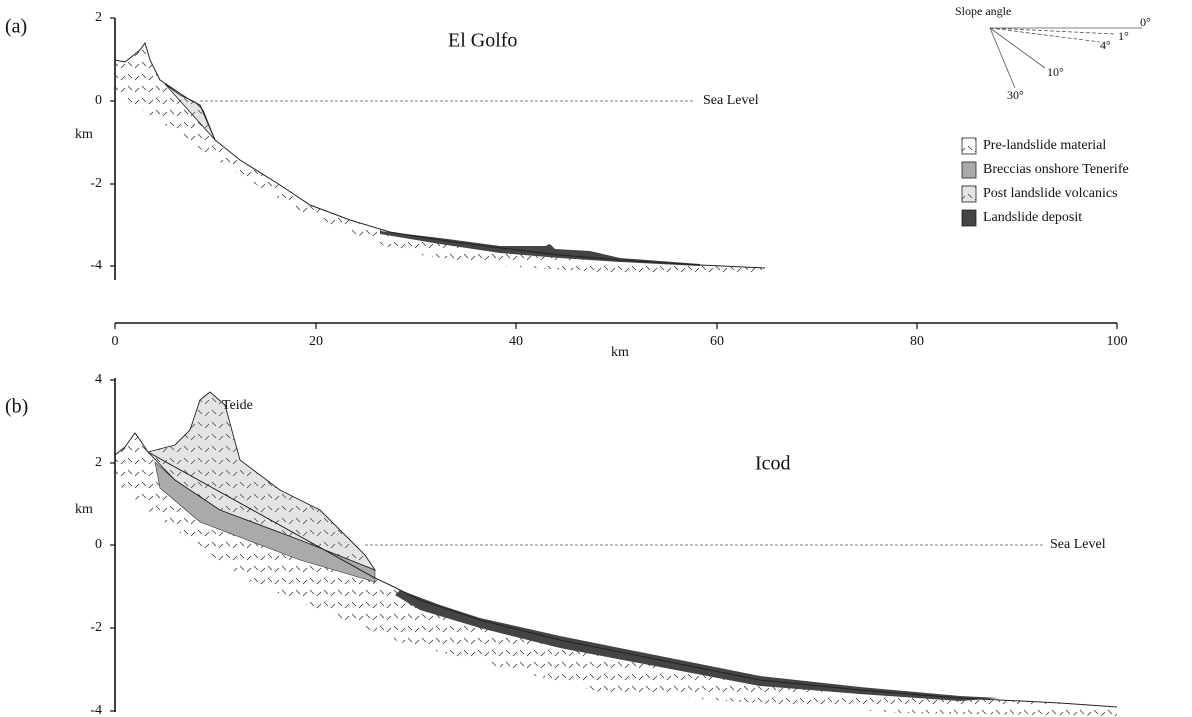  I want to click on legend-label: Pre-landslide material, so click(1044, 145).